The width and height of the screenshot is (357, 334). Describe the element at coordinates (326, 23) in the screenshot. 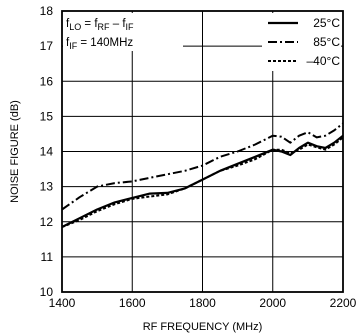

I see `legend-label-0: 25°C` at that location.